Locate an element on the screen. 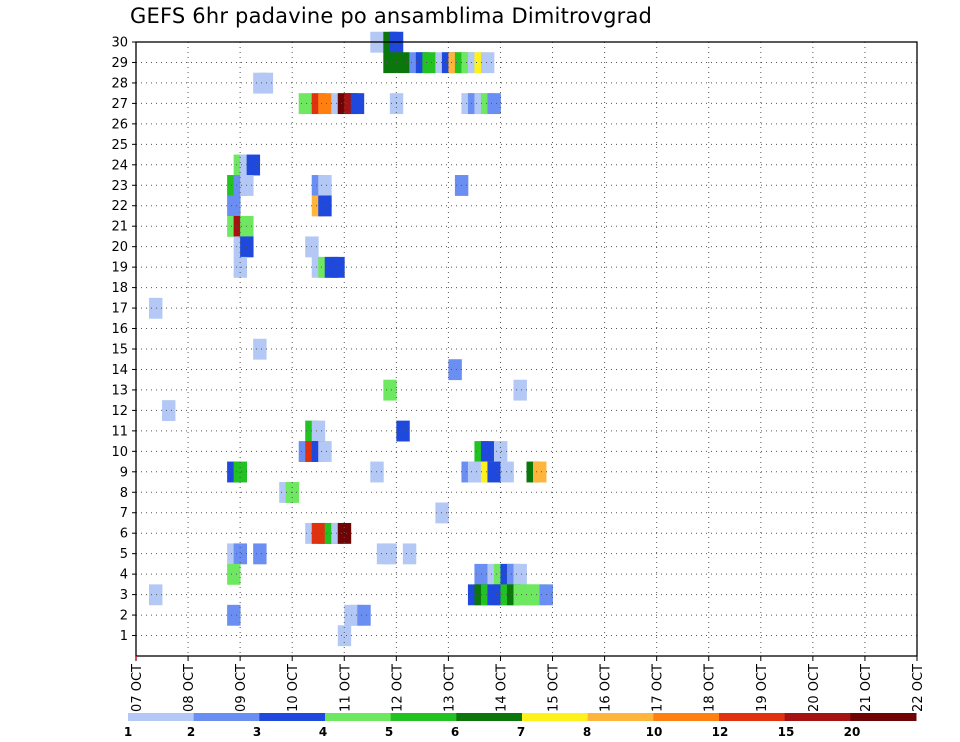 The image size is (960, 742). legend-label: 1 is located at coordinates (128, 732).